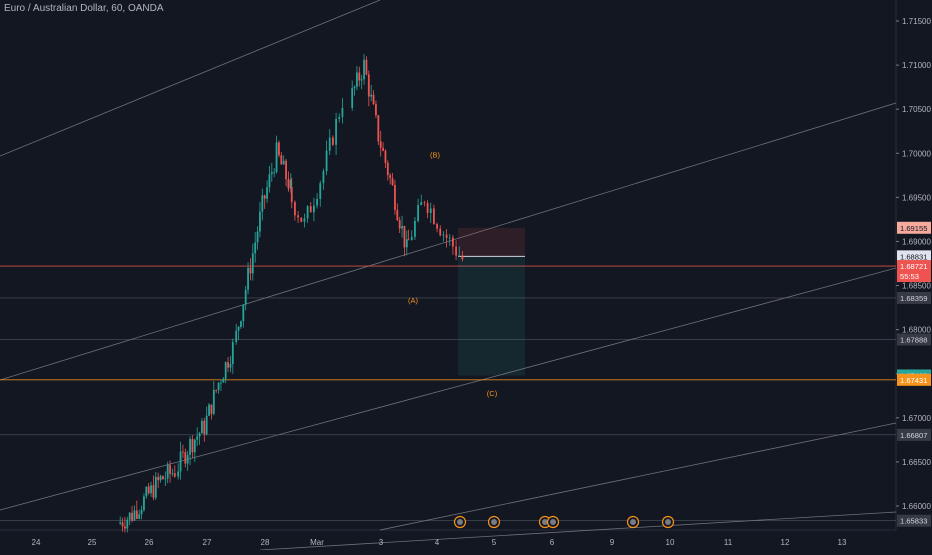 This screenshot has width=932, height=555. What do you see at coordinates (916, 241) in the screenshot?
I see `y-tick-label: 1.69000` at bounding box center [916, 241].